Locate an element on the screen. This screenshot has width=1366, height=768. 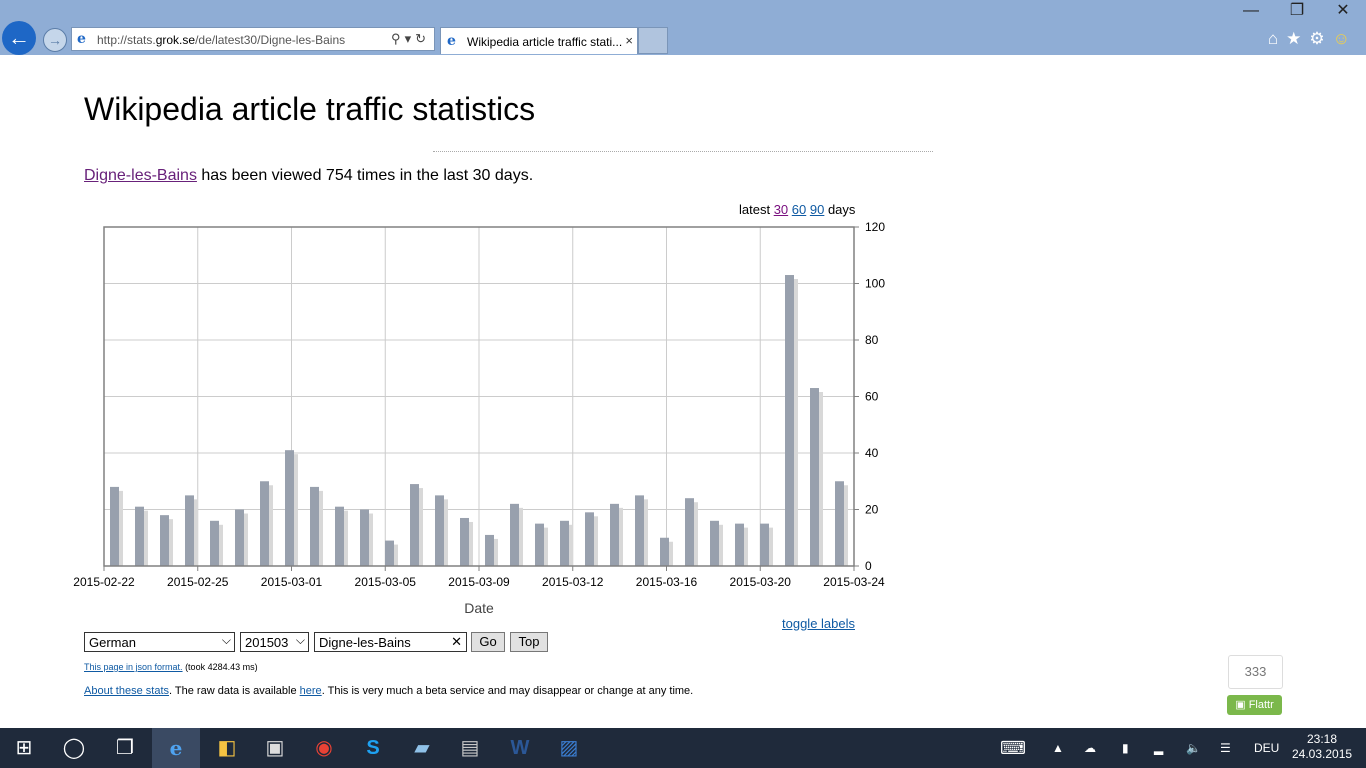
restore-icon: ❐ is located at coordinates (1297, 10).